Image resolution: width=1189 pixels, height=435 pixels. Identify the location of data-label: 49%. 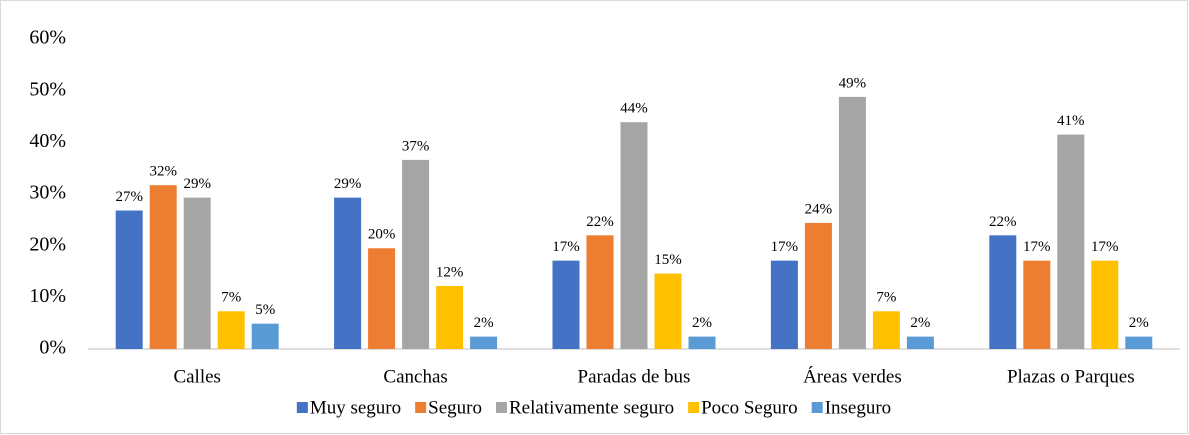
(853, 83).